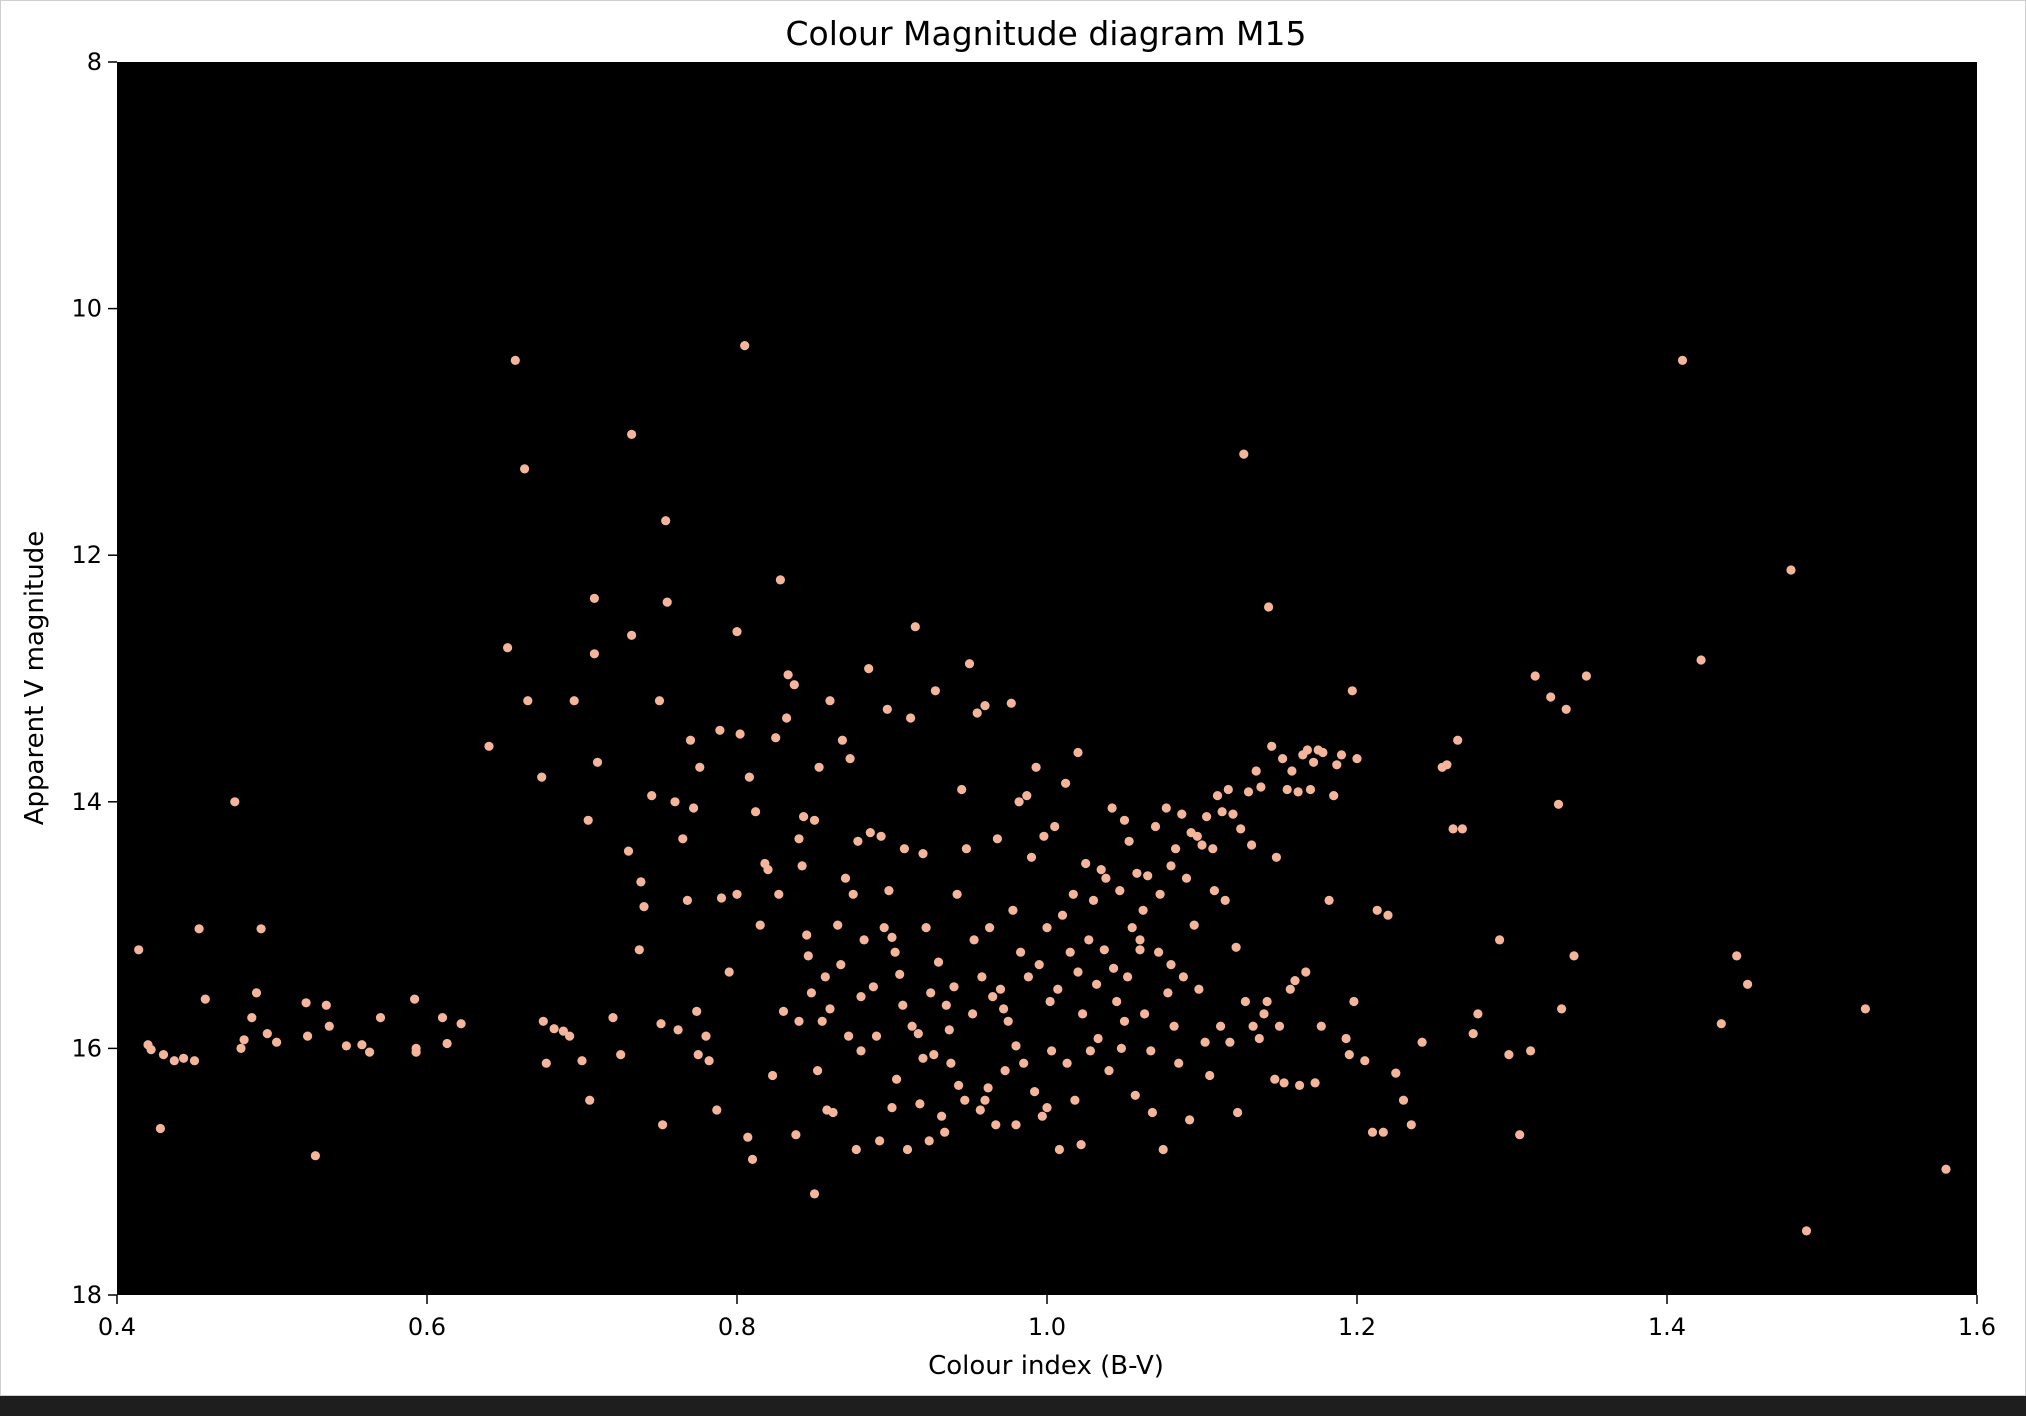 The height and width of the screenshot is (1416, 2026). What do you see at coordinates (1047, 1327) in the screenshot?
I see `x-tick-label: 1.0` at bounding box center [1047, 1327].